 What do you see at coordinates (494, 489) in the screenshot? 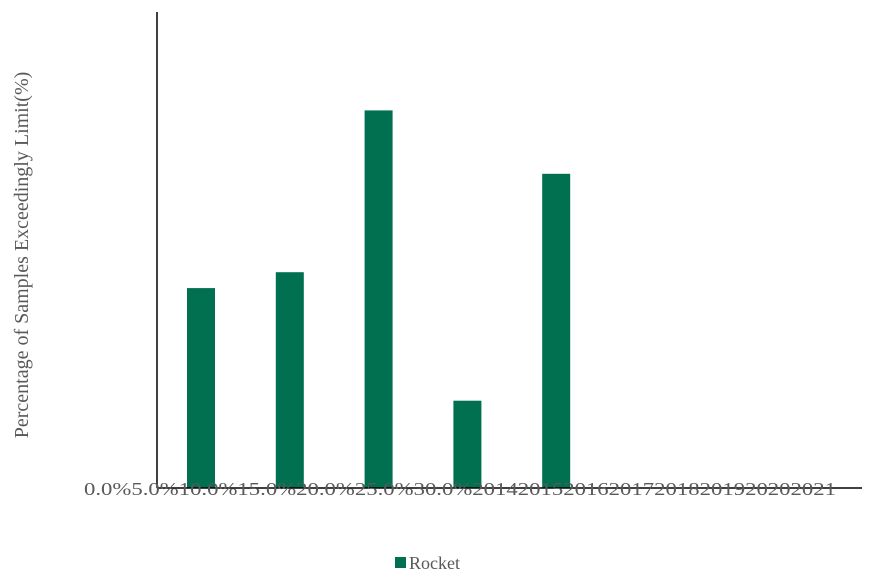
I see `tick-label-7: 2014` at bounding box center [494, 489].